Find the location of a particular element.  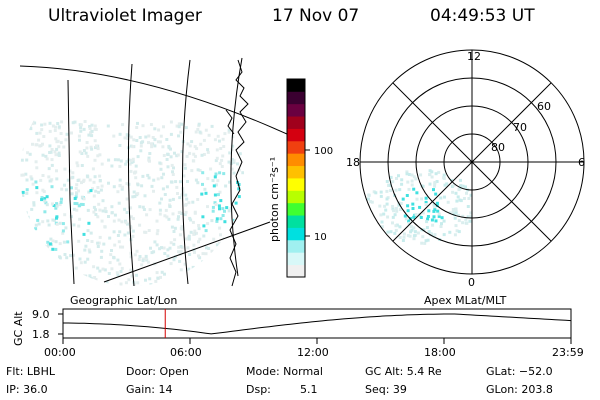

gain-info: Gain: 14 is located at coordinates (149, 389).